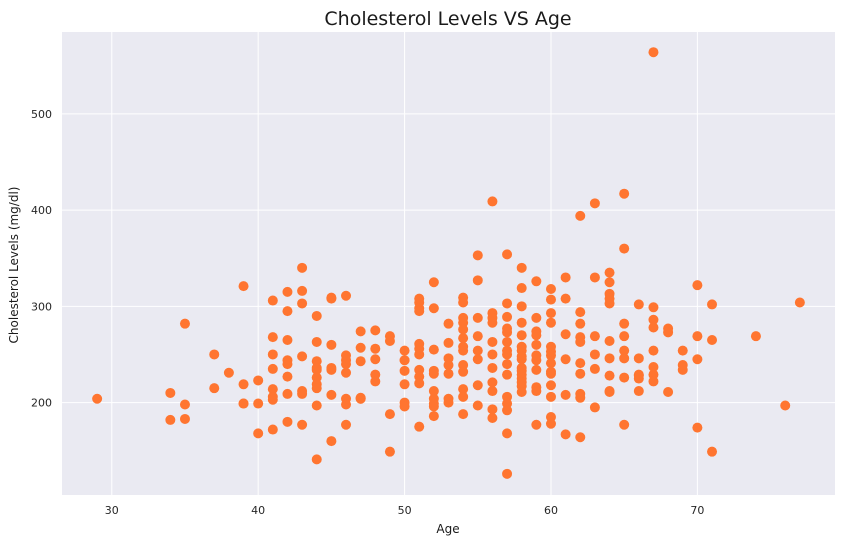 The image size is (845, 549). Describe the element at coordinates (447, 19) in the screenshot. I see `chart-title: Cholesterol Levels VS Age` at that location.